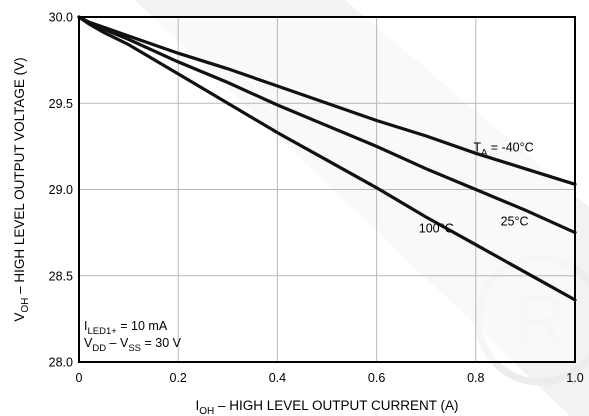 This screenshot has height=416, width=589. Describe the element at coordinates (61, 276) in the screenshot. I see `y-tick-label: 28.5` at that location.